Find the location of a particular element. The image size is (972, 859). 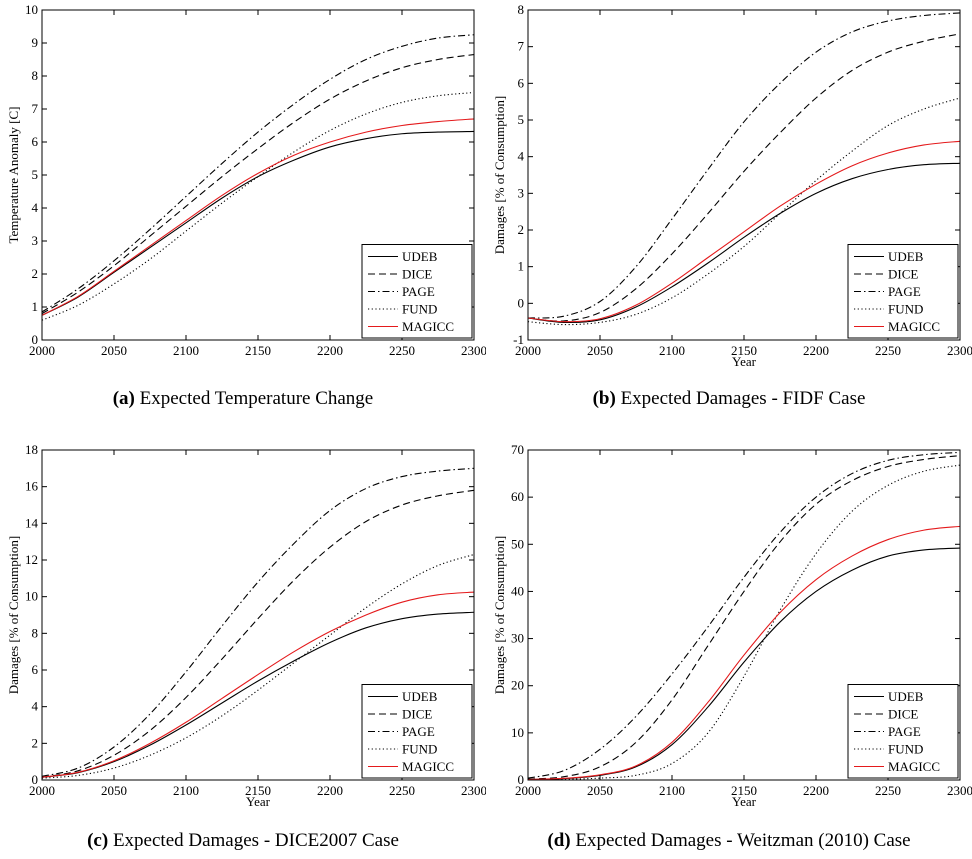

series-line-dice is located at coordinates (258, 633).